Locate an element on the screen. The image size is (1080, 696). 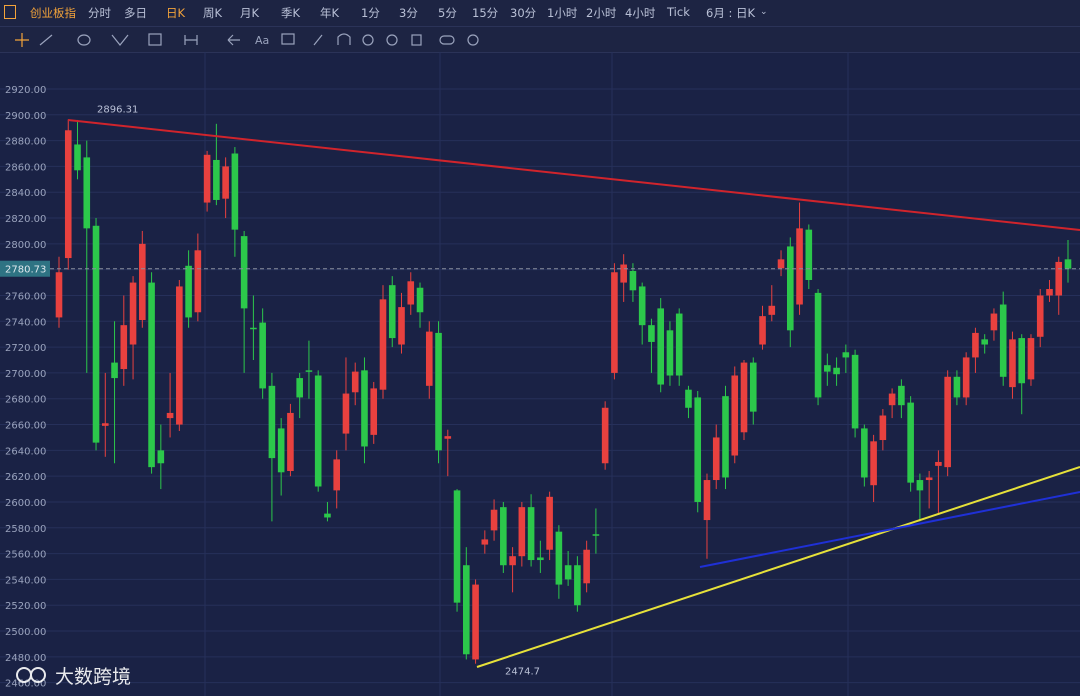
hide-tool is located at coordinates (392, 40).